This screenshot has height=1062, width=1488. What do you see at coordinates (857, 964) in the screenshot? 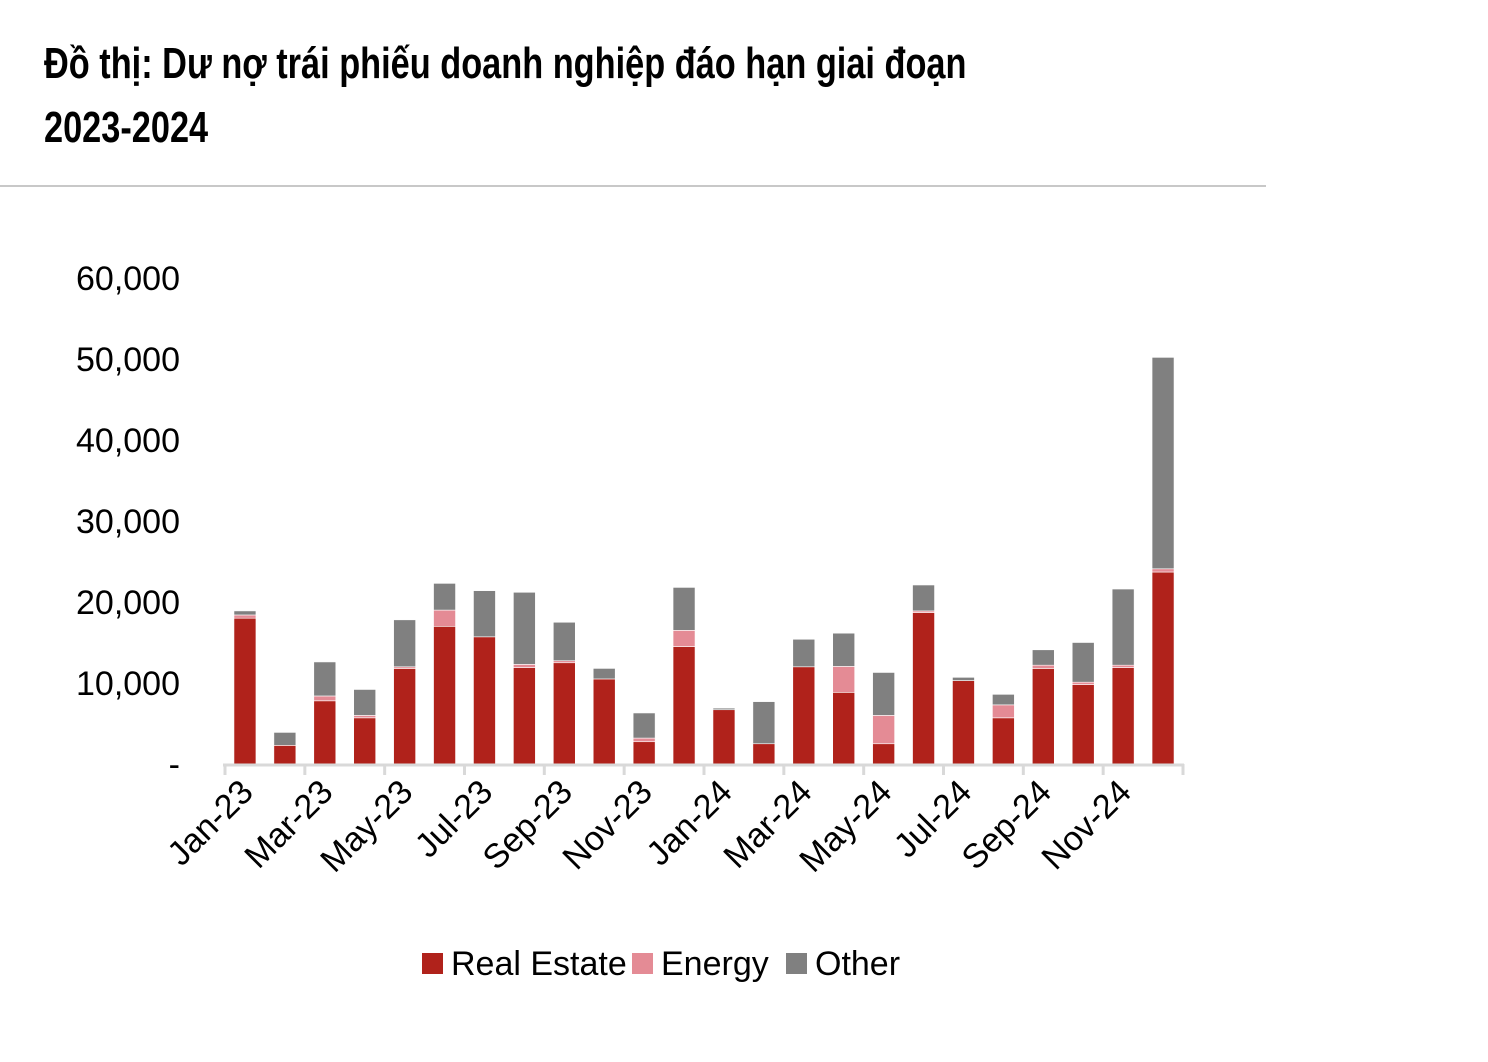
I see `legend-label: Other` at bounding box center [857, 964].